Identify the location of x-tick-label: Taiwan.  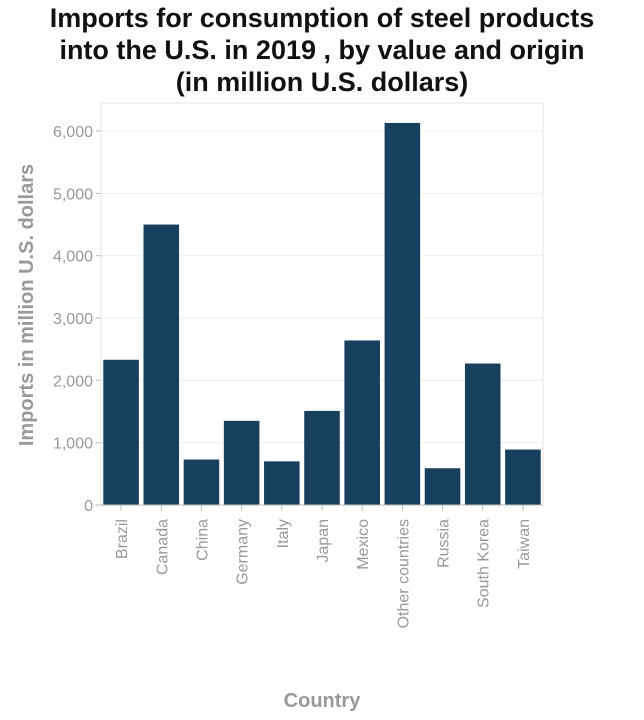
(524, 544).